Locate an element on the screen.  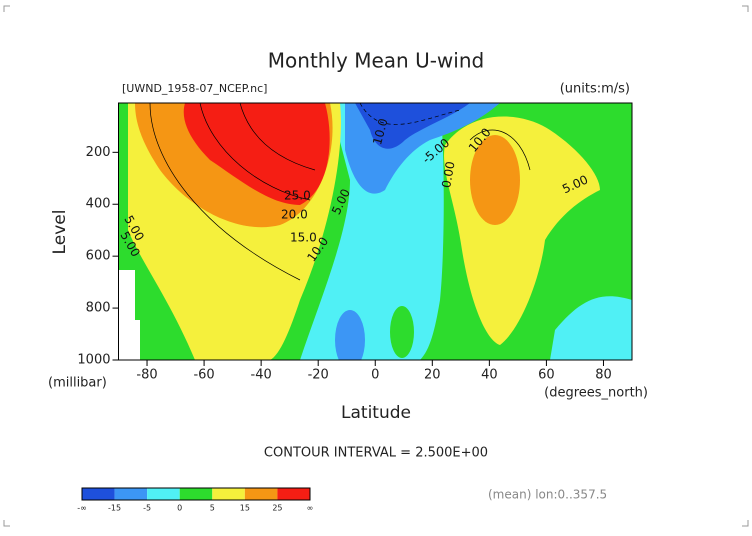
colorbar-label: ∞ is located at coordinates (310, 508).